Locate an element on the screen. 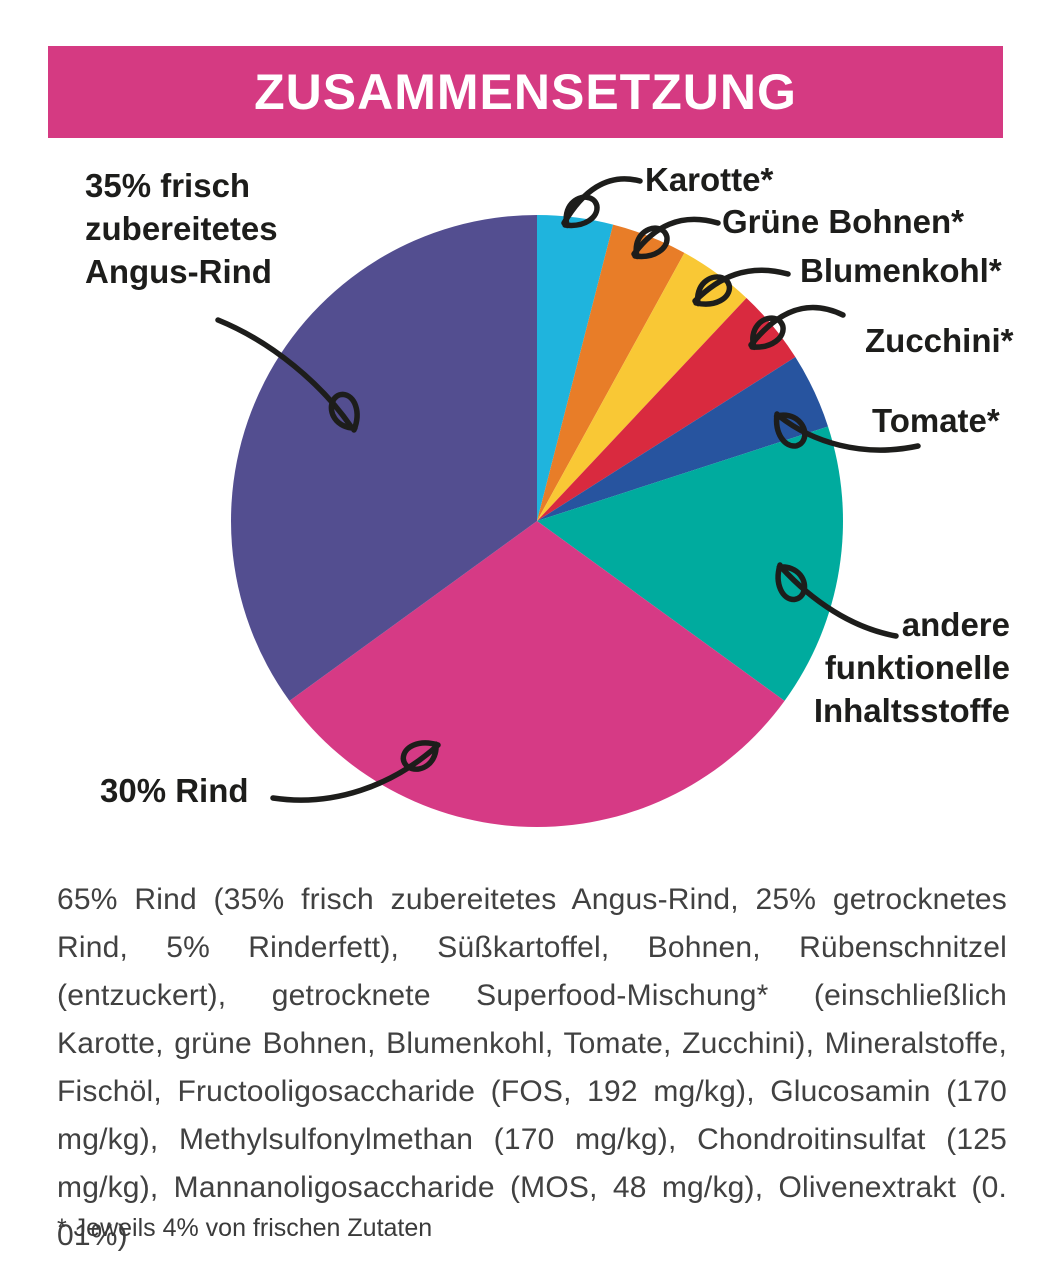  blumenkohl-arrow is located at coordinates (741, 287).